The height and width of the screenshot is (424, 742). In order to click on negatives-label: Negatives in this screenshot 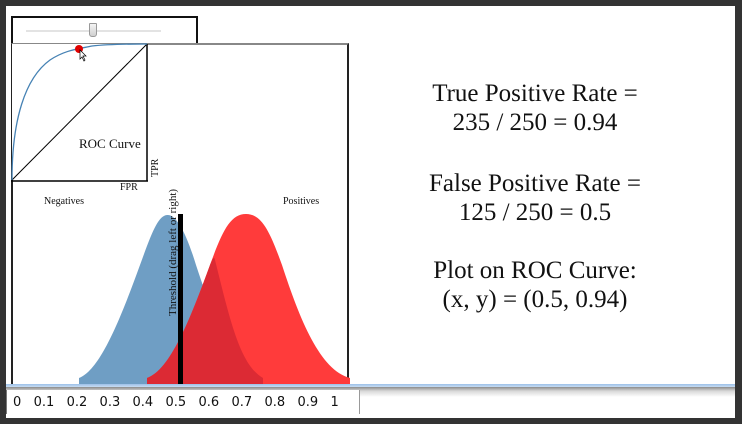, I will do `click(64, 201)`.